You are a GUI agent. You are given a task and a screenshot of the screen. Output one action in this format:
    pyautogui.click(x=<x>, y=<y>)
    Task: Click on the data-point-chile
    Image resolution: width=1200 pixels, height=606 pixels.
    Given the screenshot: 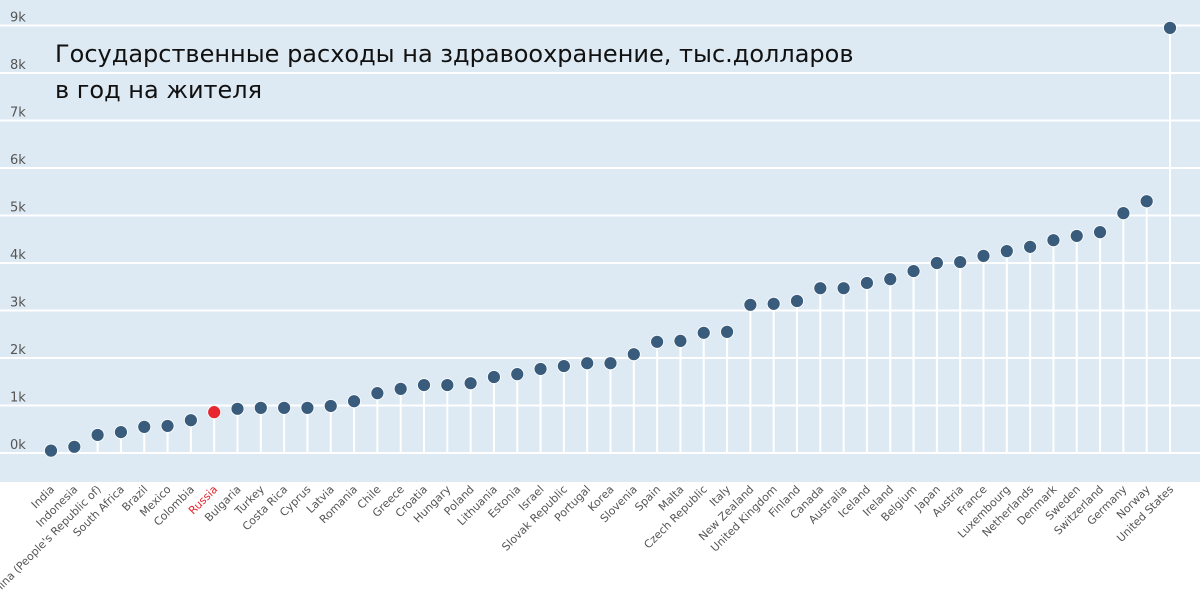 What is the action you would take?
    pyautogui.click(x=377, y=393)
    